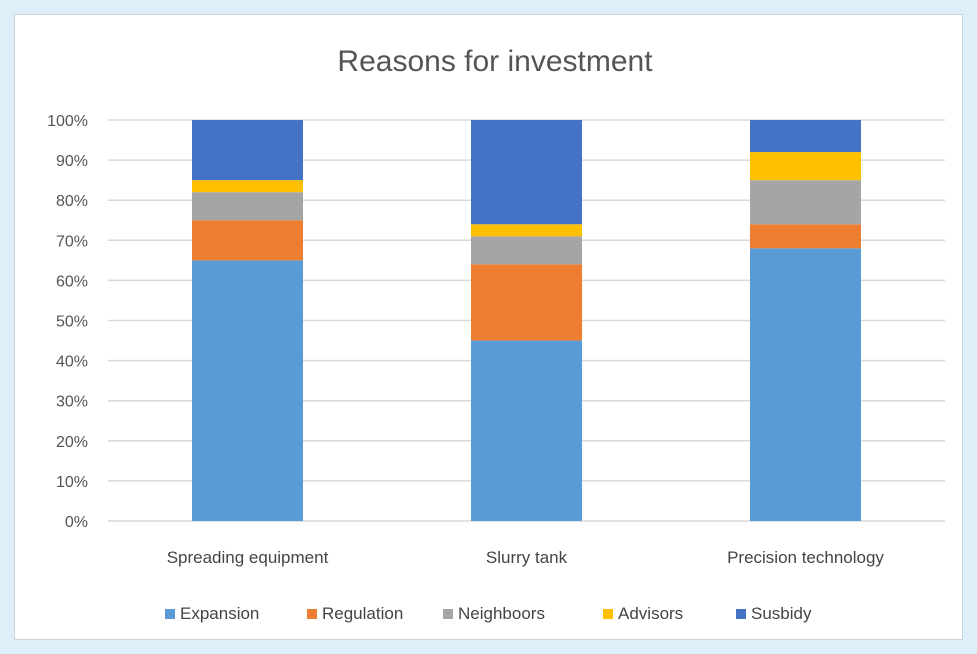 Image resolution: width=977 pixels, height=654 pixels. I want to click on chart-title: Reasons for investment, so click(495, 61).